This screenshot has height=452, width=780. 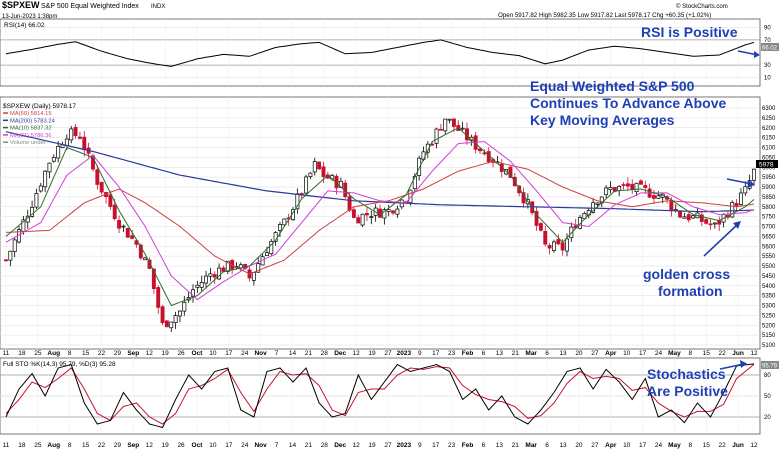 I want to click on x-tick-label: Dec, so click(x=340, y=445).